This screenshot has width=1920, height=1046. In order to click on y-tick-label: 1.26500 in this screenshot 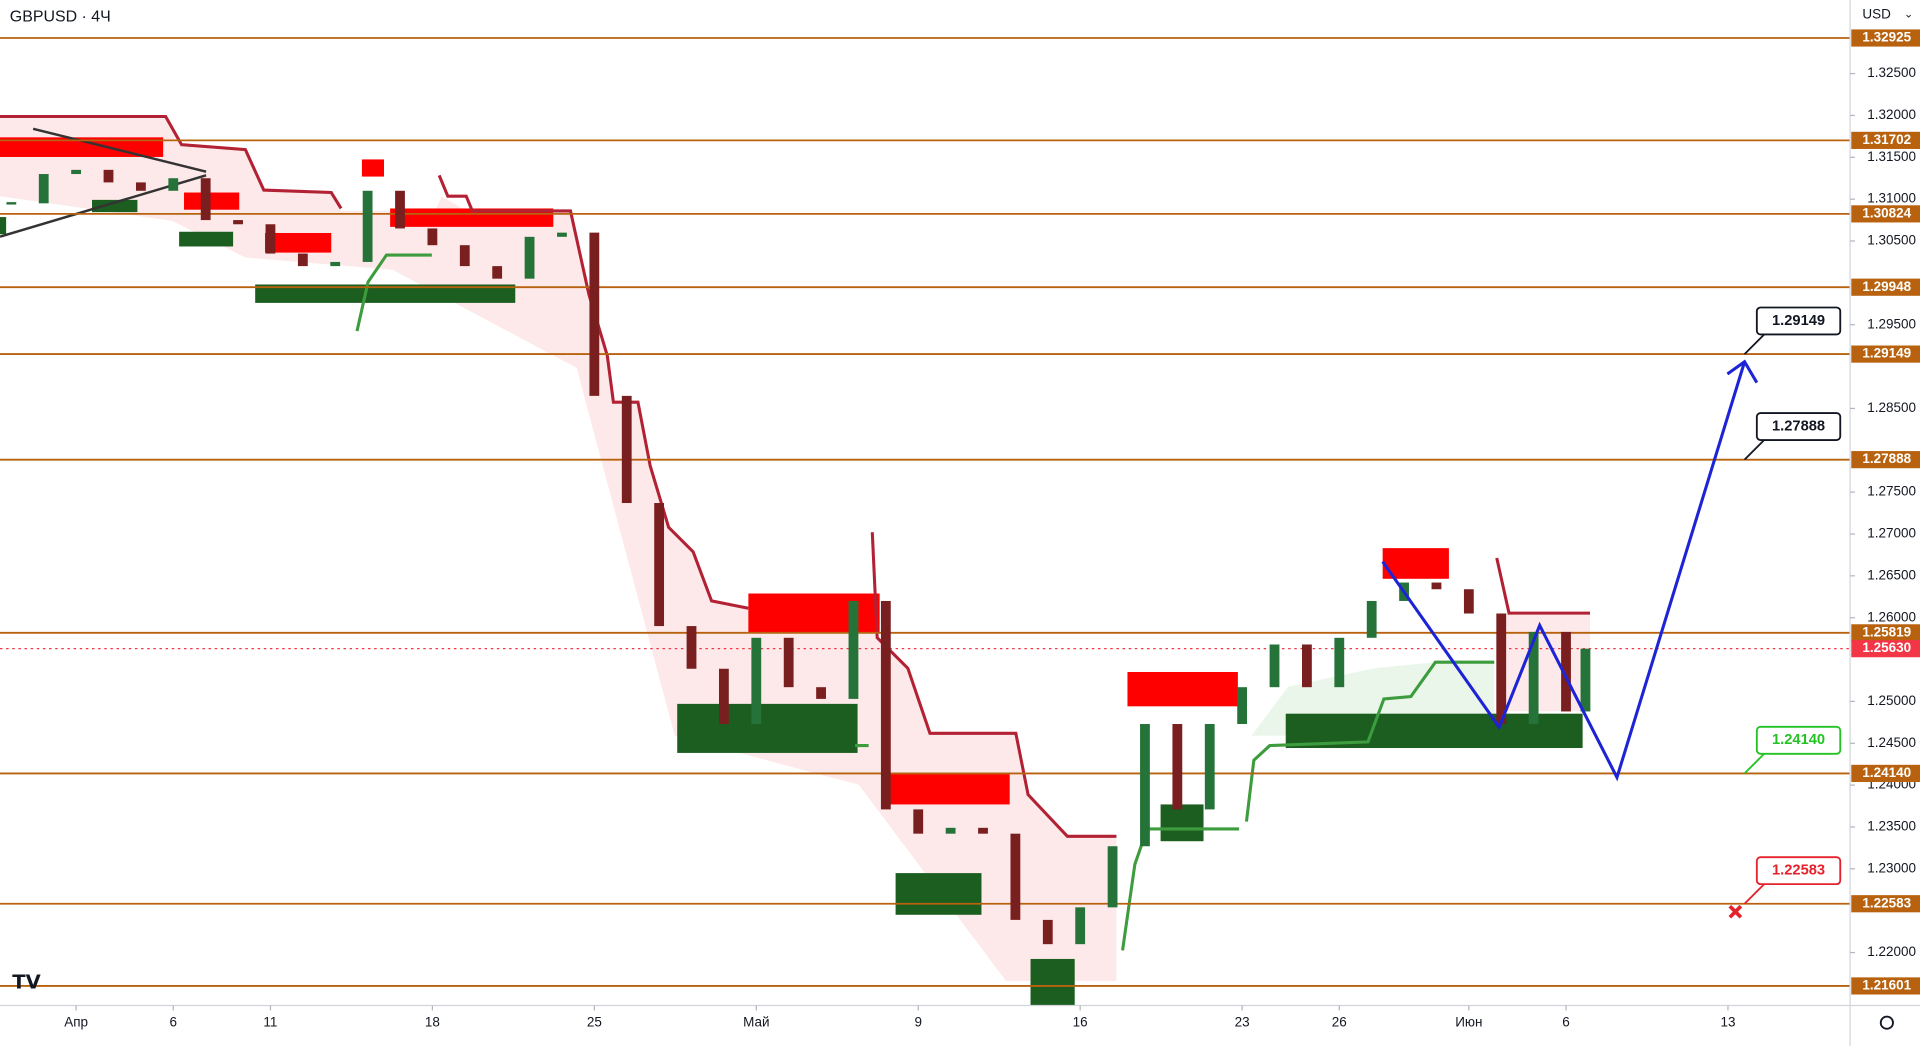, I will do `click(1891, 574)`.